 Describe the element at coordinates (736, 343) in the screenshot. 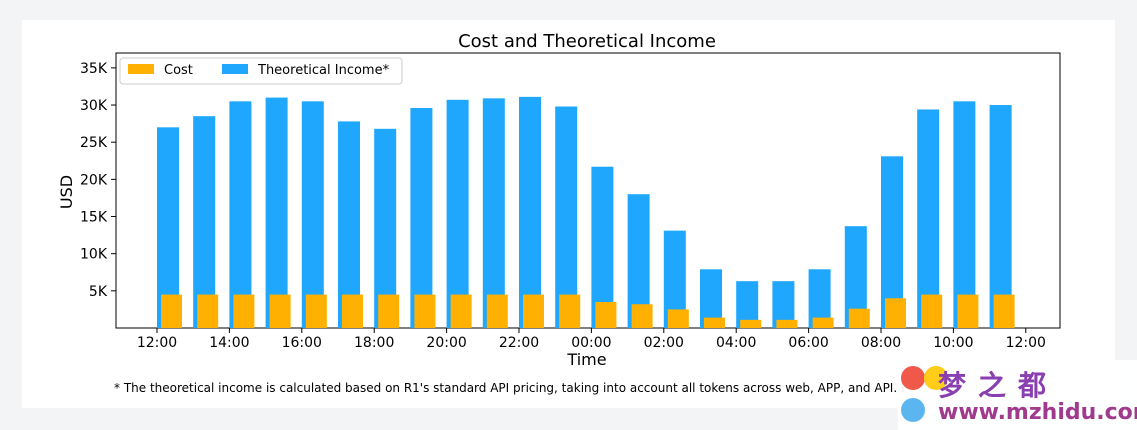

I see `x-tick-label: 04:00` at that location.